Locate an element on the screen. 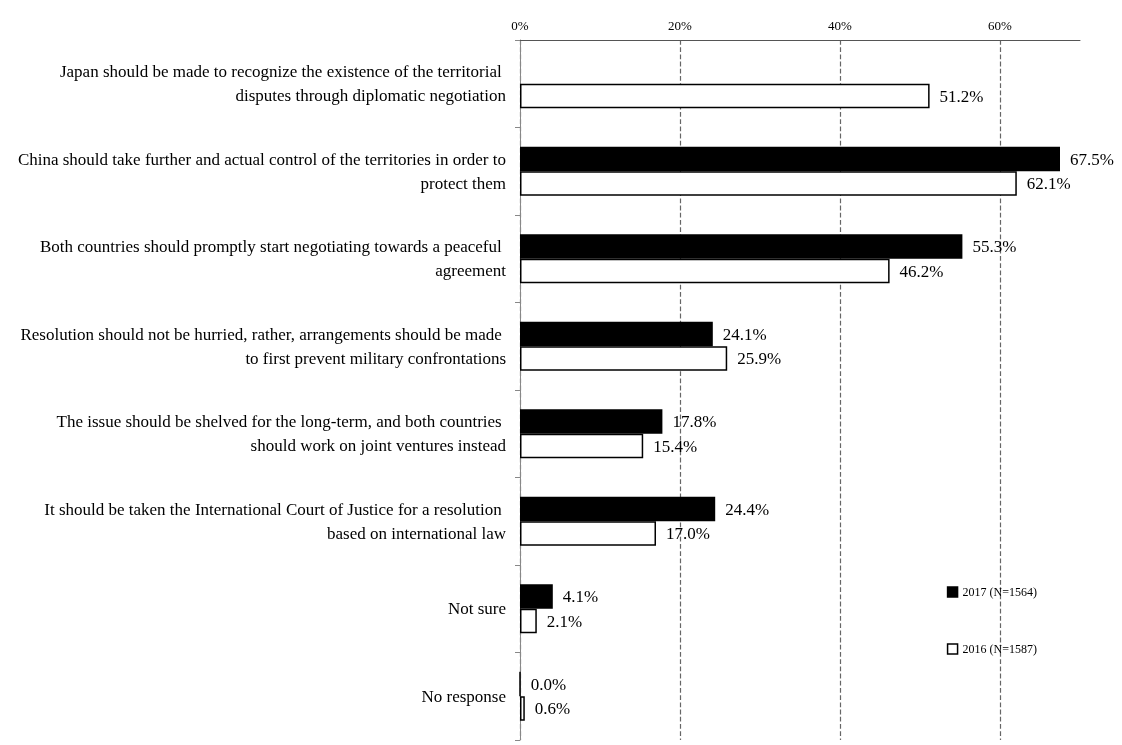  data-label: 67.5% is located at coordinates (1092, 159).